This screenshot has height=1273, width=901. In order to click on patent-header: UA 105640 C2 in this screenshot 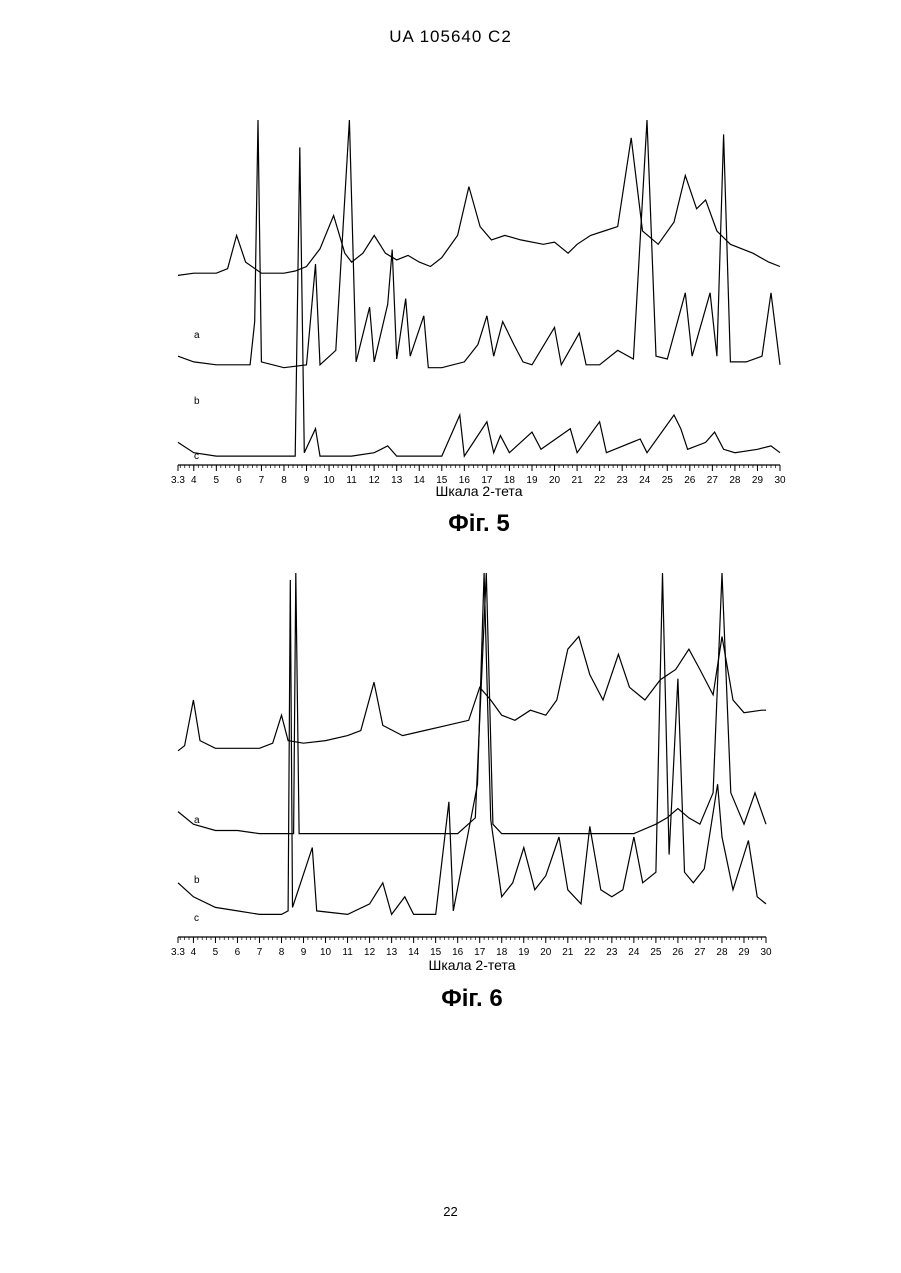, I will do `click(450, 37)`.